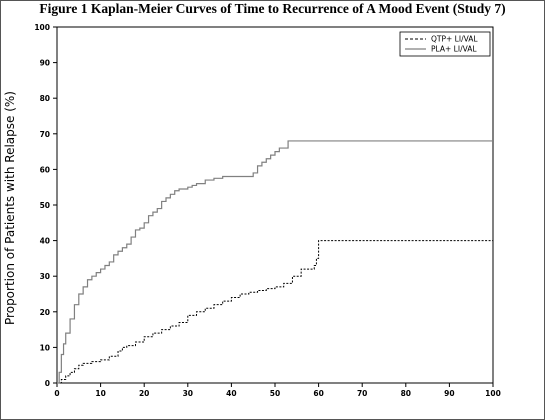  Describe the element at coordinates (454, 49) in the screenshot. I see `legend-label-pla: PLA+ LI/VAL` at that location.